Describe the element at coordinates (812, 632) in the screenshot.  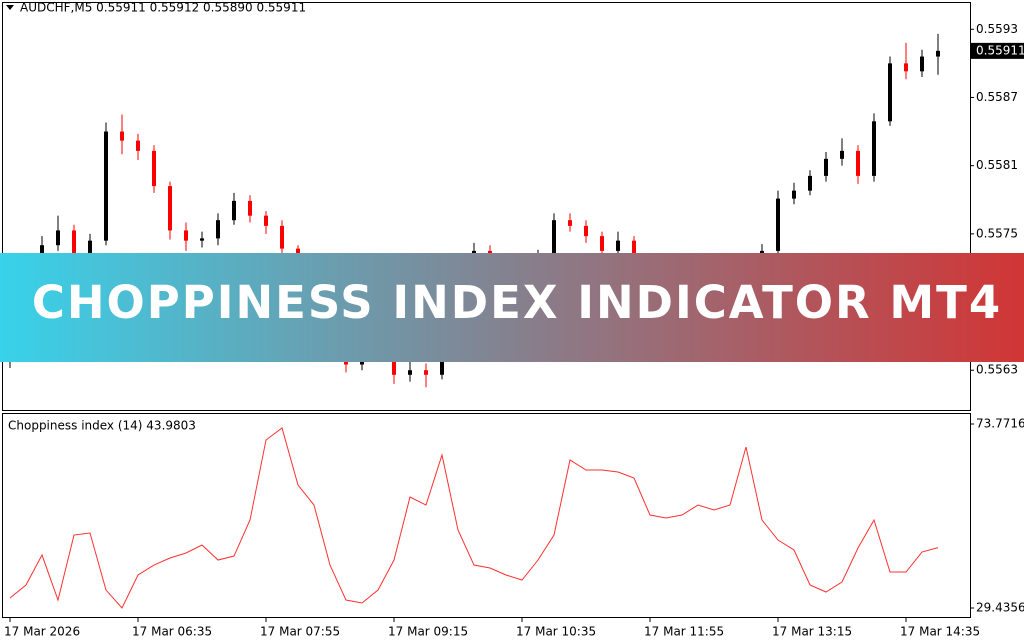
I see `x-tick-label: 17 Mar 13:15` at that location.